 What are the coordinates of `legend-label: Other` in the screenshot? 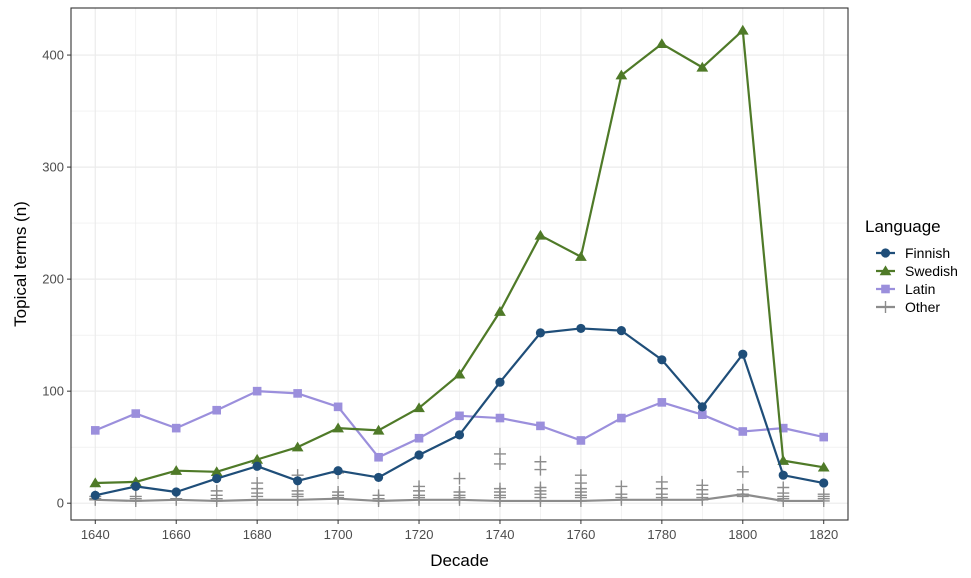 It's located at (922, 307).